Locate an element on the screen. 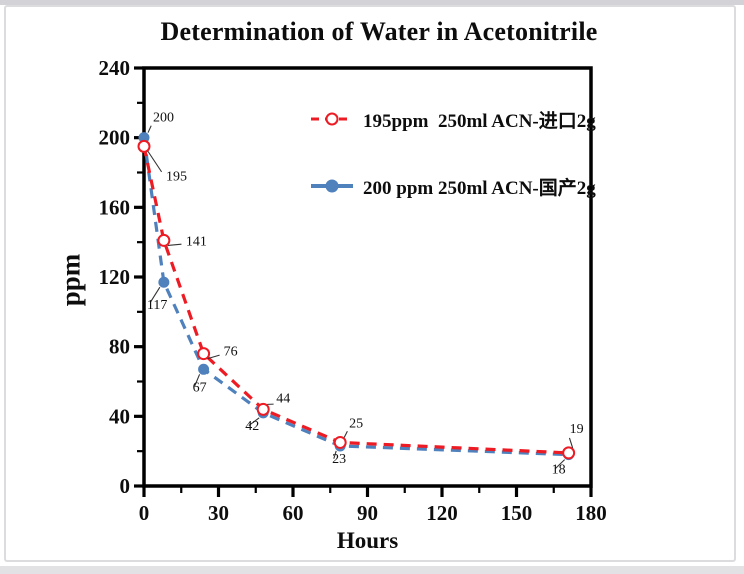  svg-text: 141 is located at coordinates (196, 241).